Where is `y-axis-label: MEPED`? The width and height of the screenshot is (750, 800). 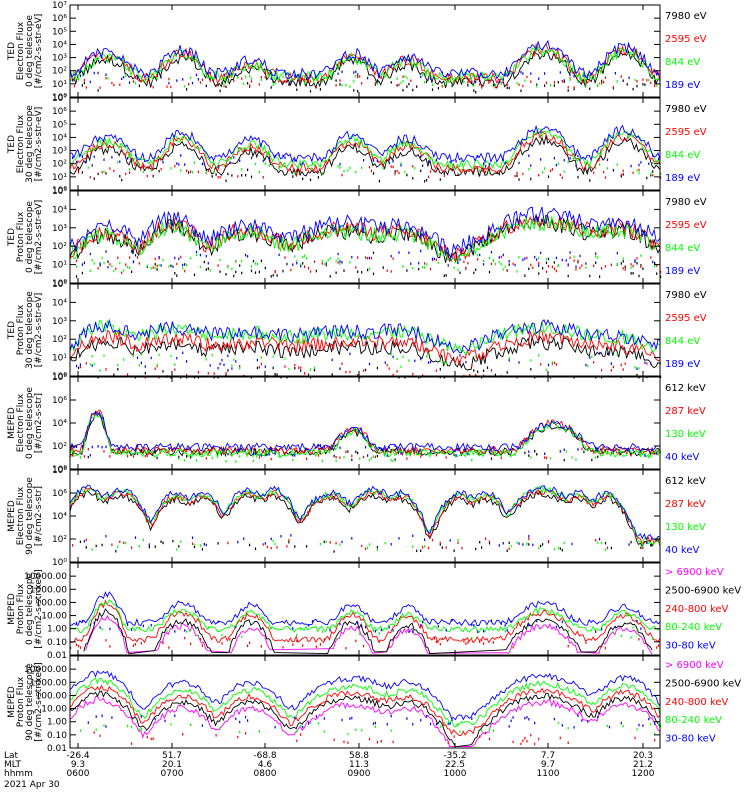 y-axis-label: MEPED is located at coordinates (12, 423).